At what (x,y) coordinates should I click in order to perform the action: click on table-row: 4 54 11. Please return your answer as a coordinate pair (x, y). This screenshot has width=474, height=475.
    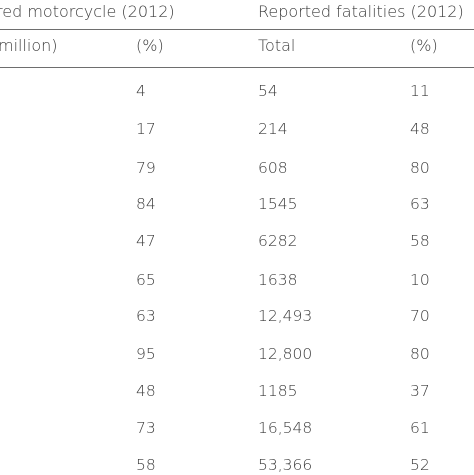
    Looking at the image, I should click on (237, 91).